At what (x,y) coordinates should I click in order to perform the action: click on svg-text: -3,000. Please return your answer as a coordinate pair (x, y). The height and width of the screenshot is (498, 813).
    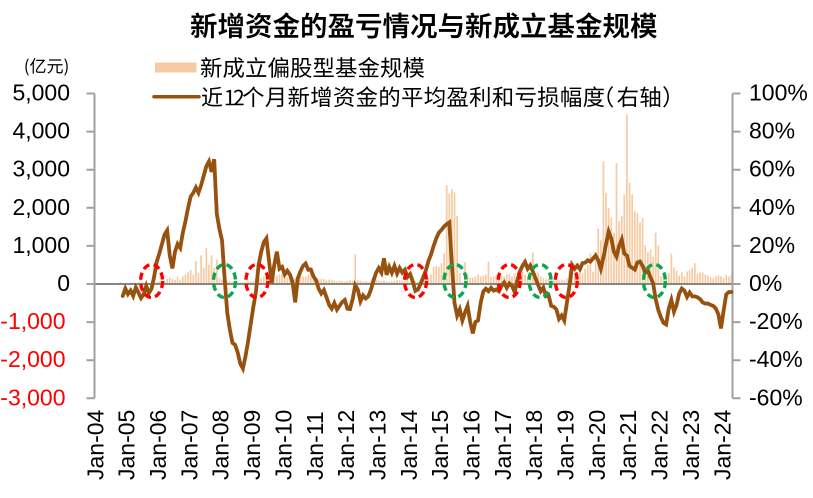
    Looking at the image, I should click on (32, 397).